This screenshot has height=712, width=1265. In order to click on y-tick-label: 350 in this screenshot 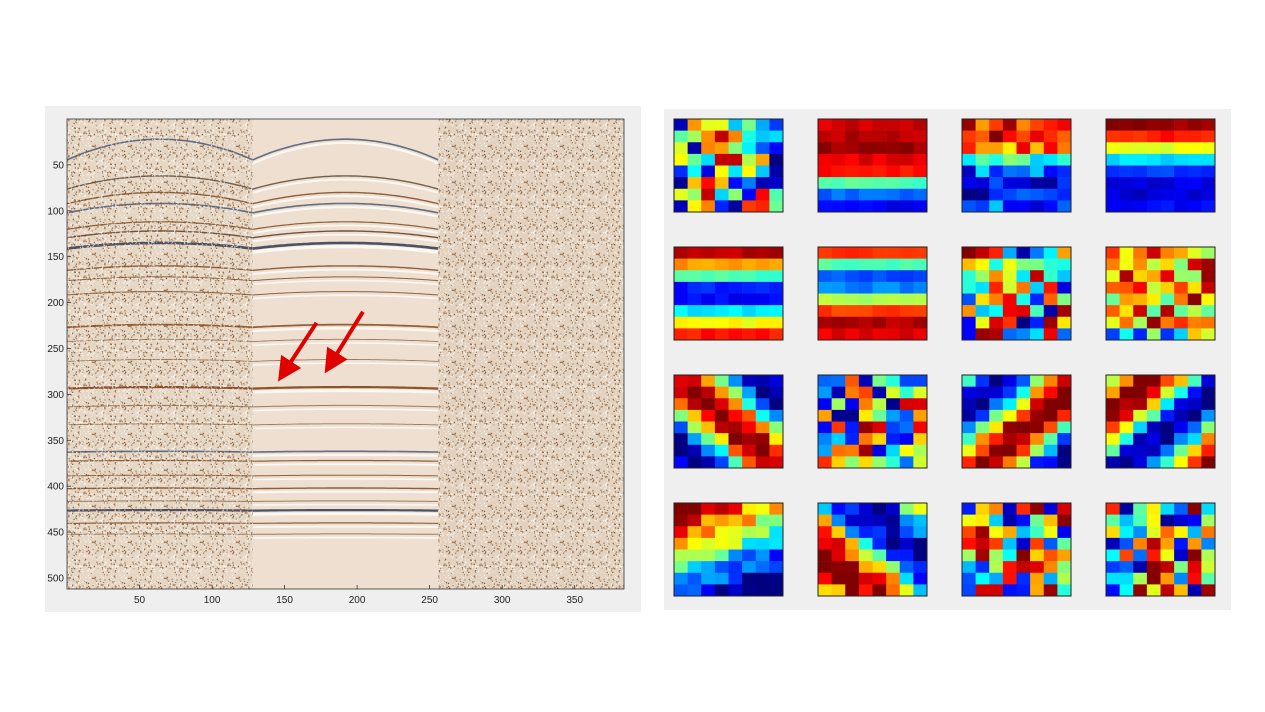, I will do `click(55, 441)`.